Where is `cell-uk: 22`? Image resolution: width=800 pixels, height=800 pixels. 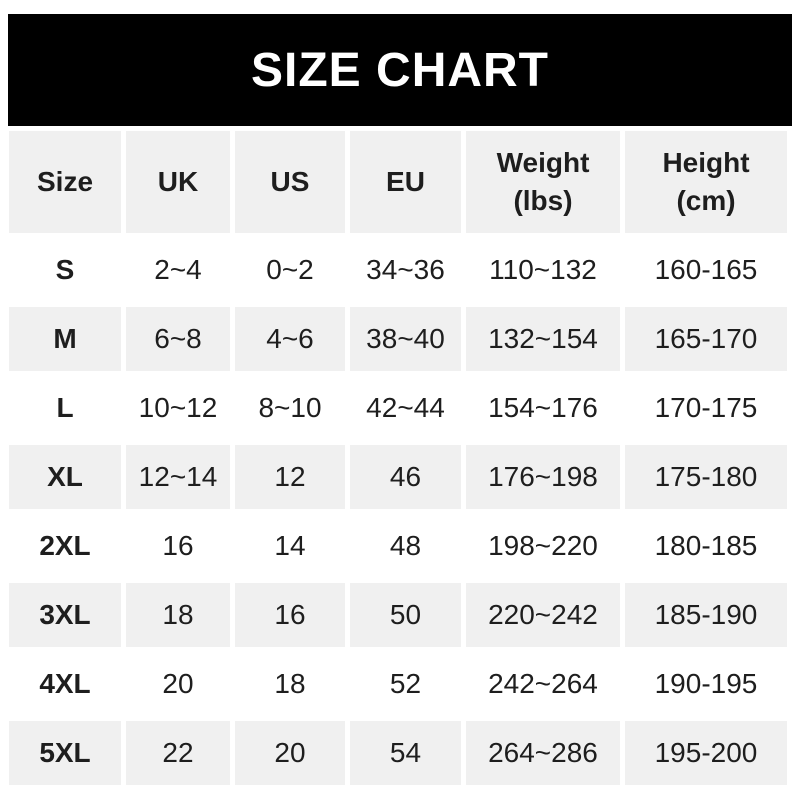 cell-uk: 22 is located at coordinates (178, 753).